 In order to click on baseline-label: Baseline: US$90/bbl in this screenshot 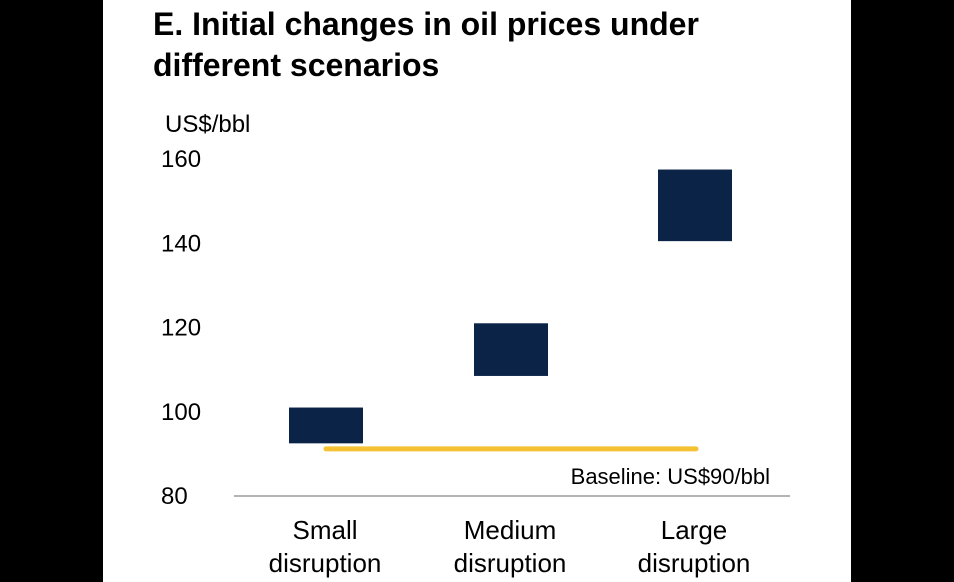, I will do `click(670, 476)`.